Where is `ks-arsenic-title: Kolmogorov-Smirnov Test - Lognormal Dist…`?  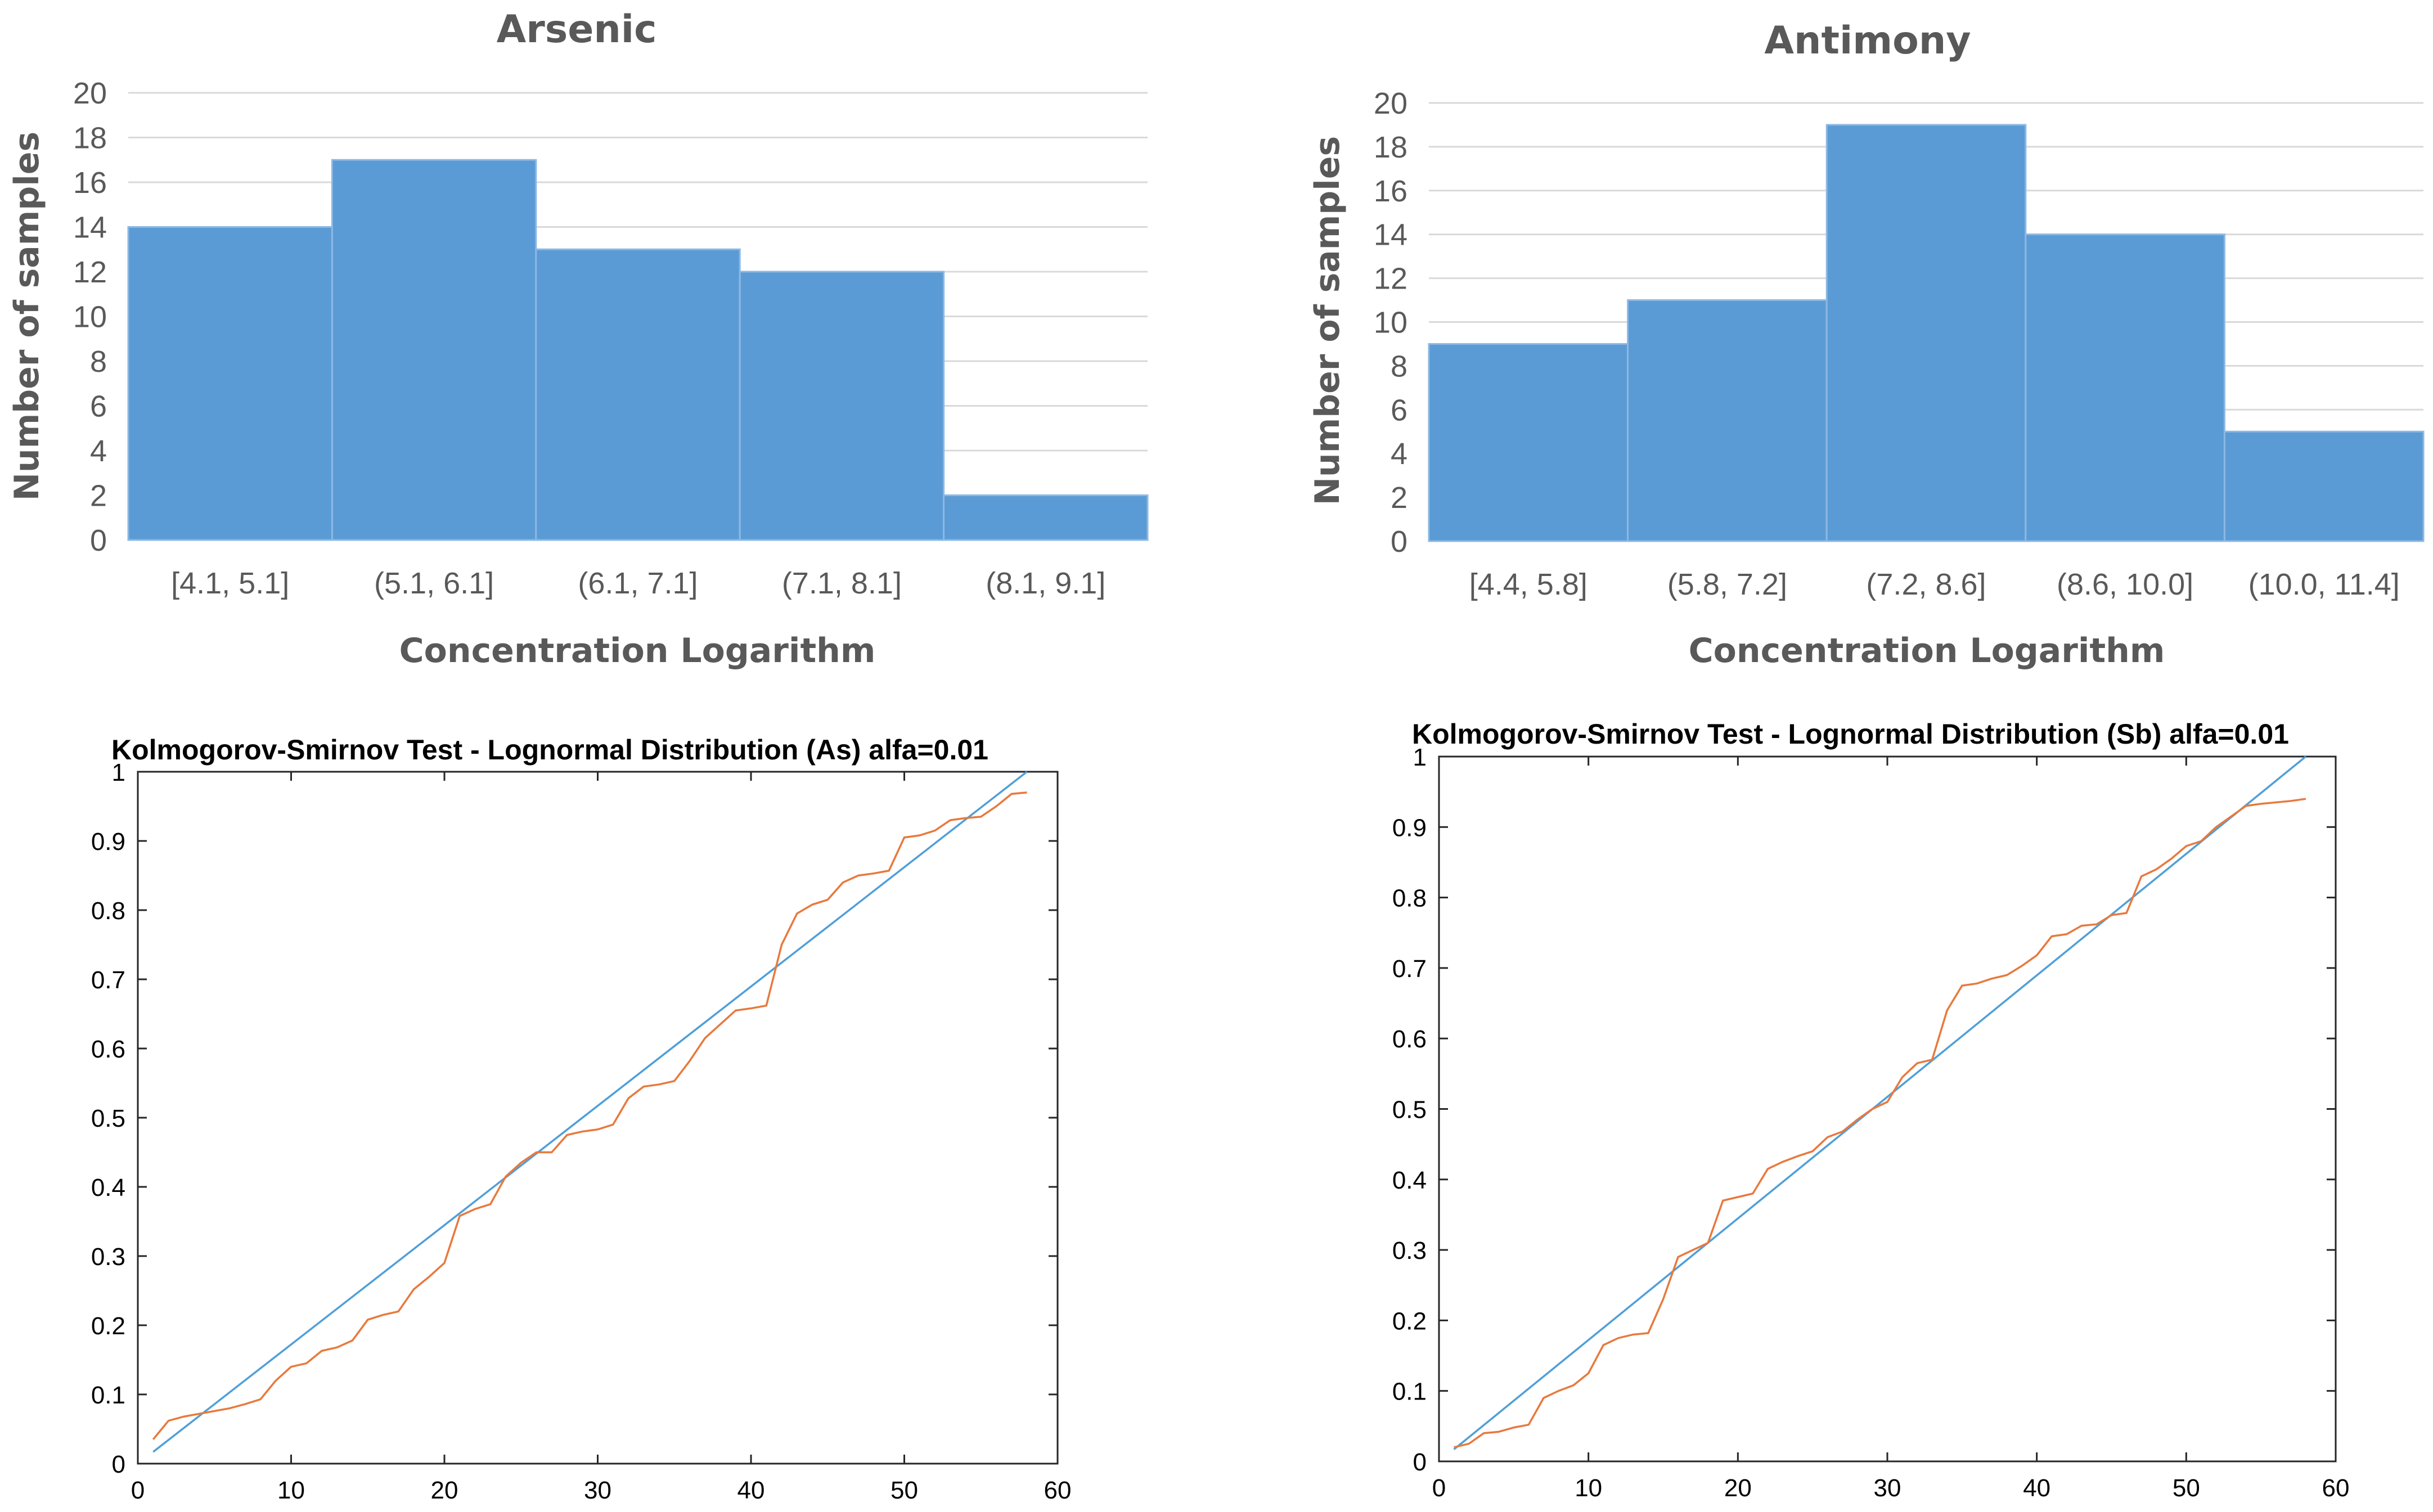
ks-arsenic-title: Kolmogorov-Smirnov Test - Lognormal Dist… is located at coordinates (549, 750).